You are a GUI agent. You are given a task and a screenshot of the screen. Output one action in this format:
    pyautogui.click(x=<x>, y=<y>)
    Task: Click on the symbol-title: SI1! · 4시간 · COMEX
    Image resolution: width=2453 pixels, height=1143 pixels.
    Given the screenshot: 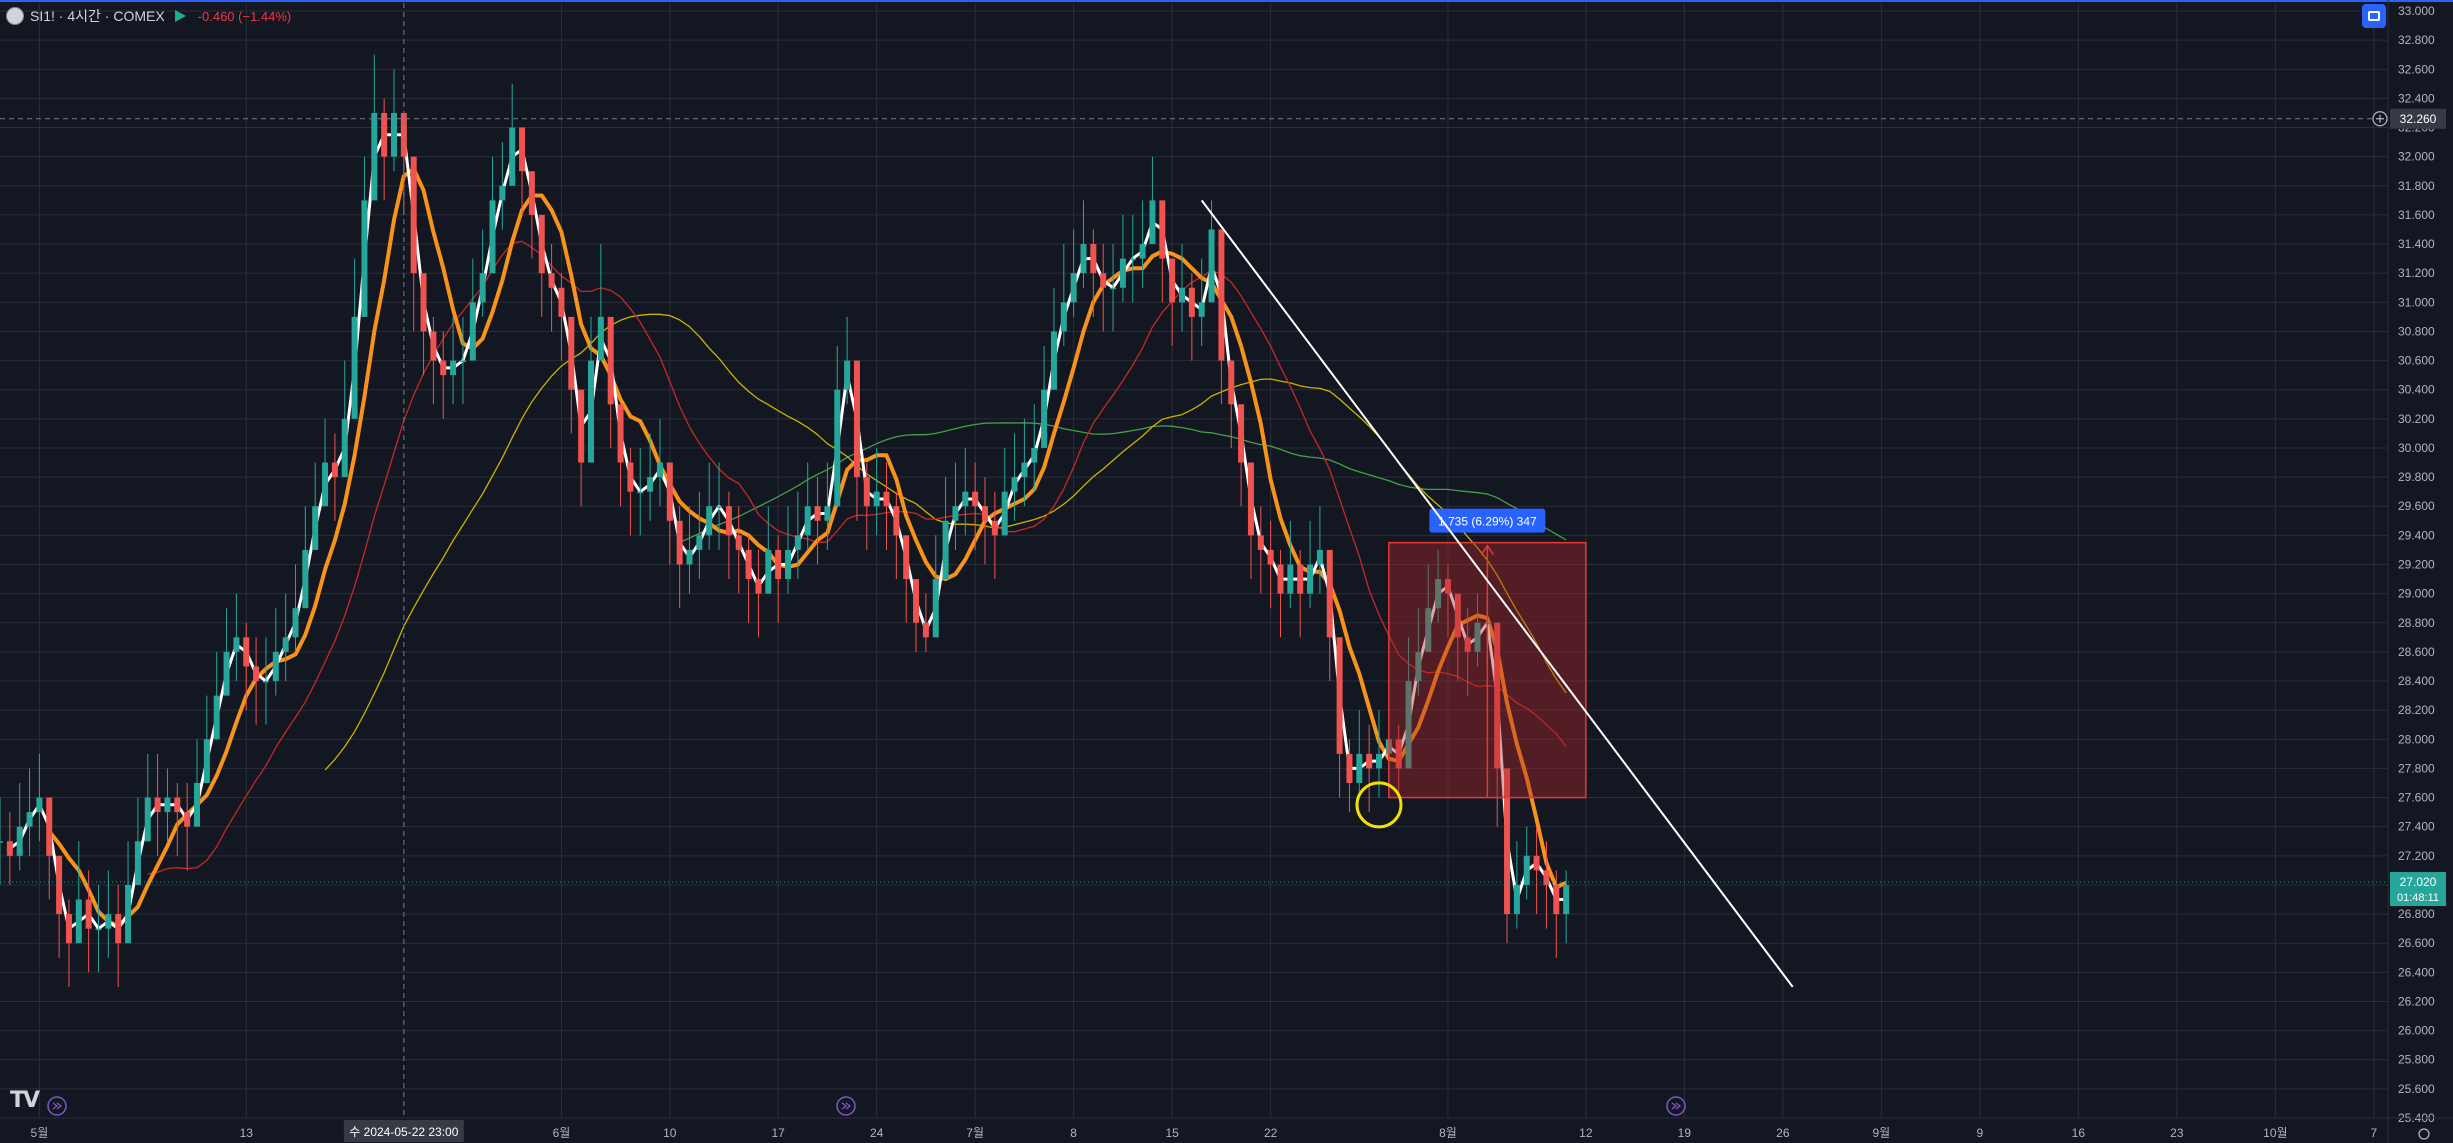 What is the action you would take?
    pyautogui.click(x=97, y=16)
    